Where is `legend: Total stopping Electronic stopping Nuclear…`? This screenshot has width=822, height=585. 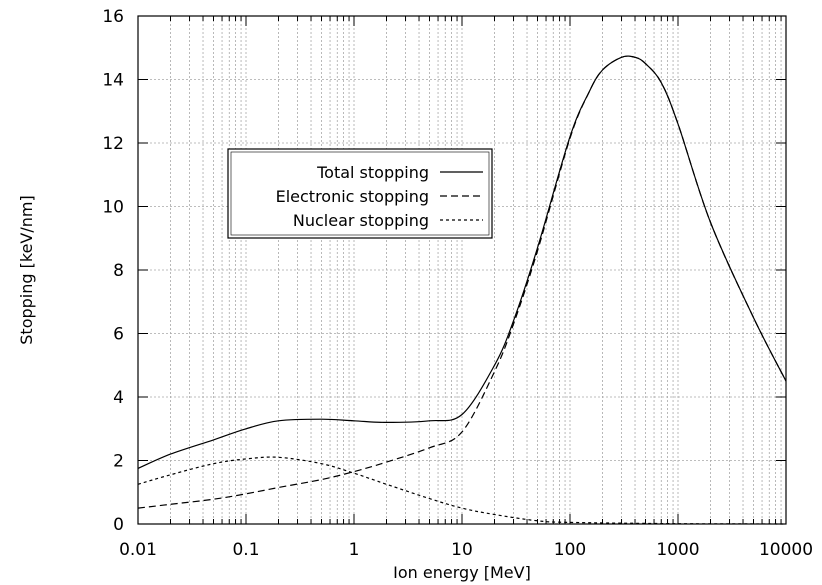 legend: Total stopping Electronic stopping Nuclear… is located at coordinates (360, 193).